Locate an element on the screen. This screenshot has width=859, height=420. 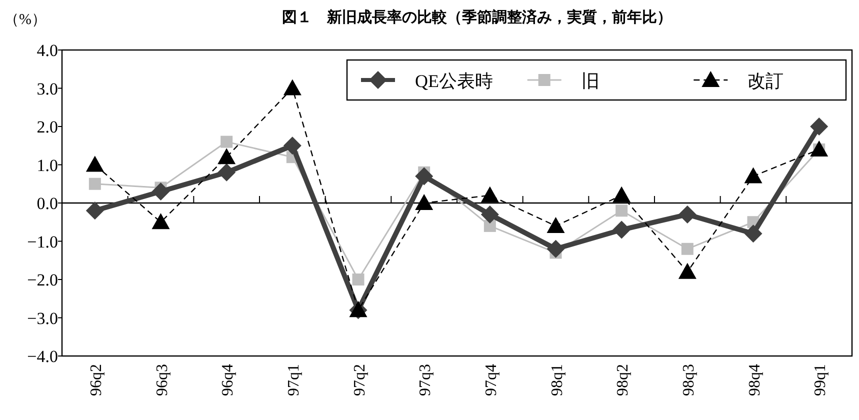
y-tick-label: 4.0 is located at coordinates (47, 50).